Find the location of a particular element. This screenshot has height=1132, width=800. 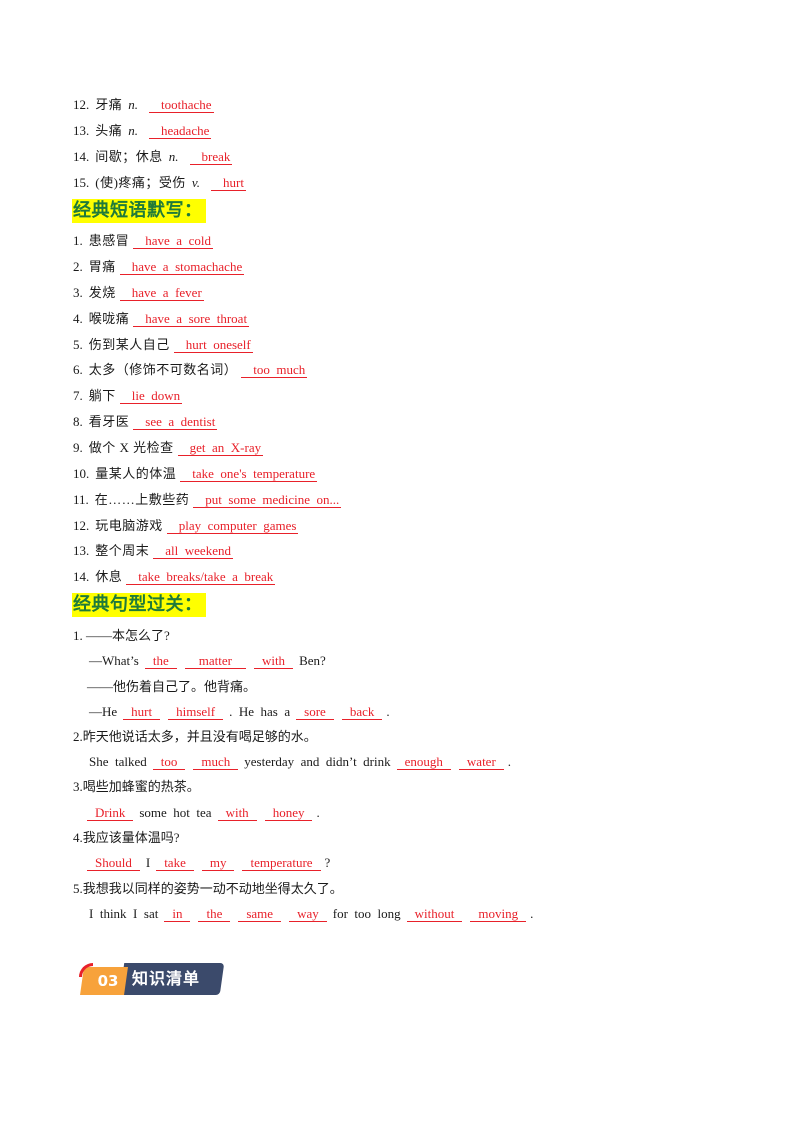

phrase-item: 5. 伤到某人自己 hurt oneself is located at coordinates (165, 345).